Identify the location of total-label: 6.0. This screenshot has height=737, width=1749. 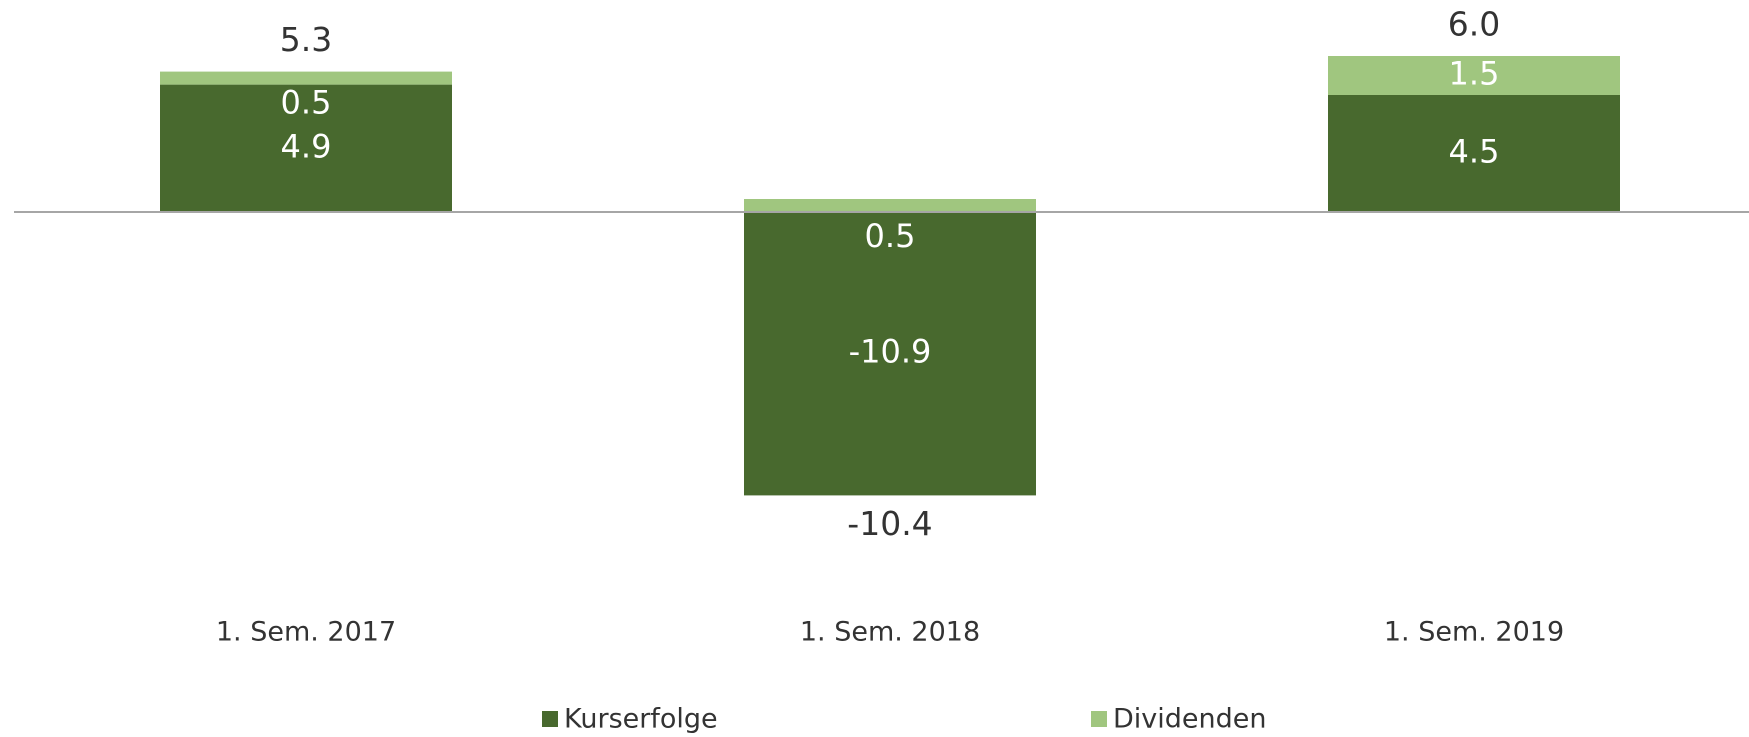
(1474, 24).